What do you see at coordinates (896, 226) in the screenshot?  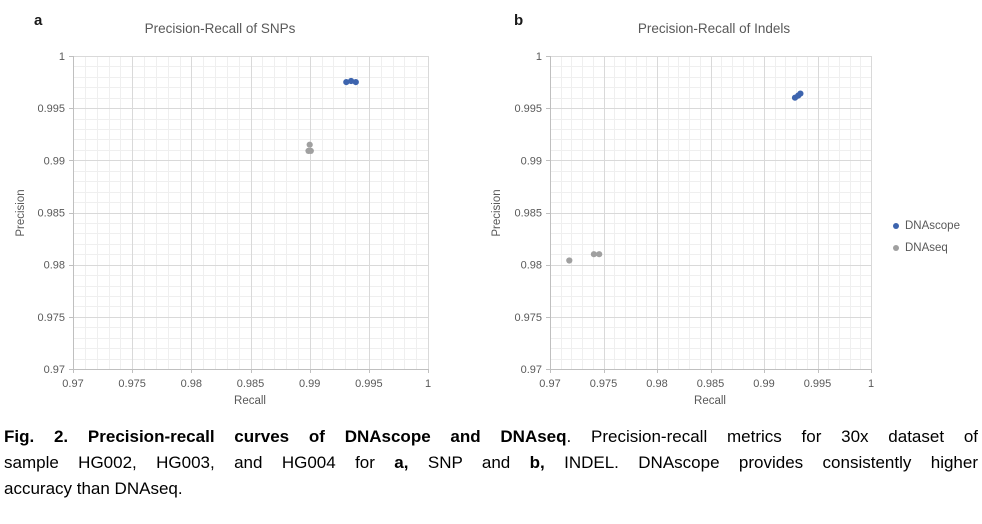 I see `dnascope-marker-icon` at bounding box center [896, 226].